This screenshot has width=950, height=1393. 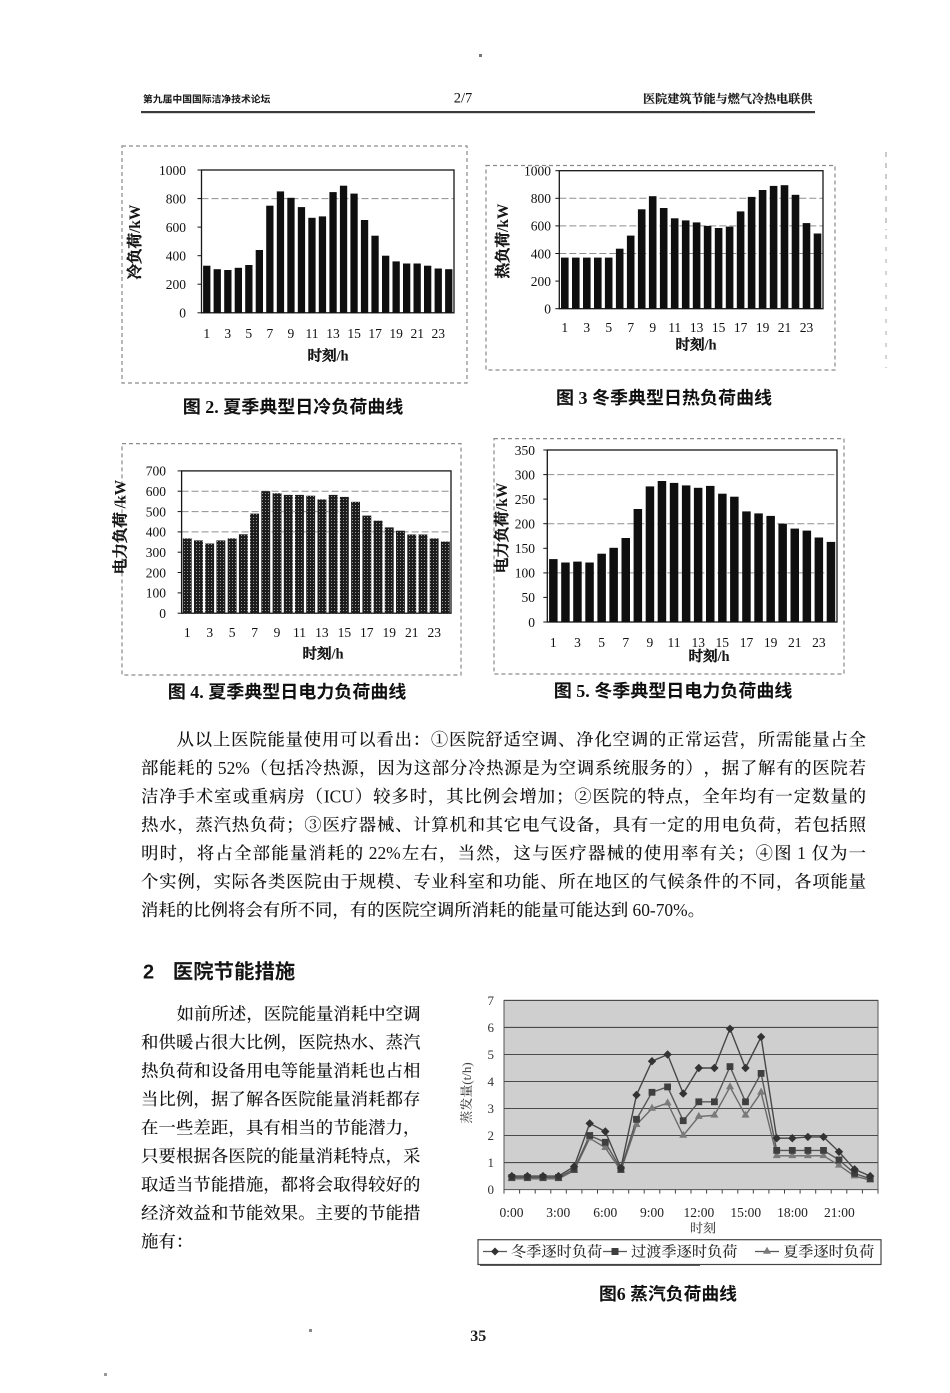 I want to click on svg-text: 15:00, so click(x=745, y=1212).